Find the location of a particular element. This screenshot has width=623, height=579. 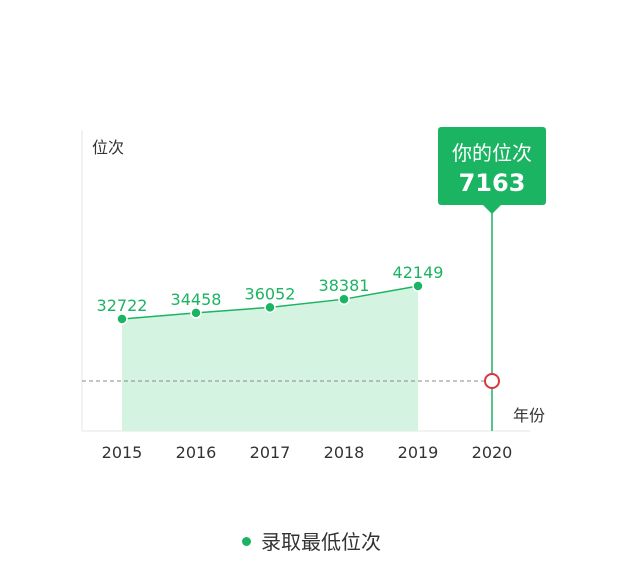

legend-label: 录取最低位次 is located at coordinates (321, 542).